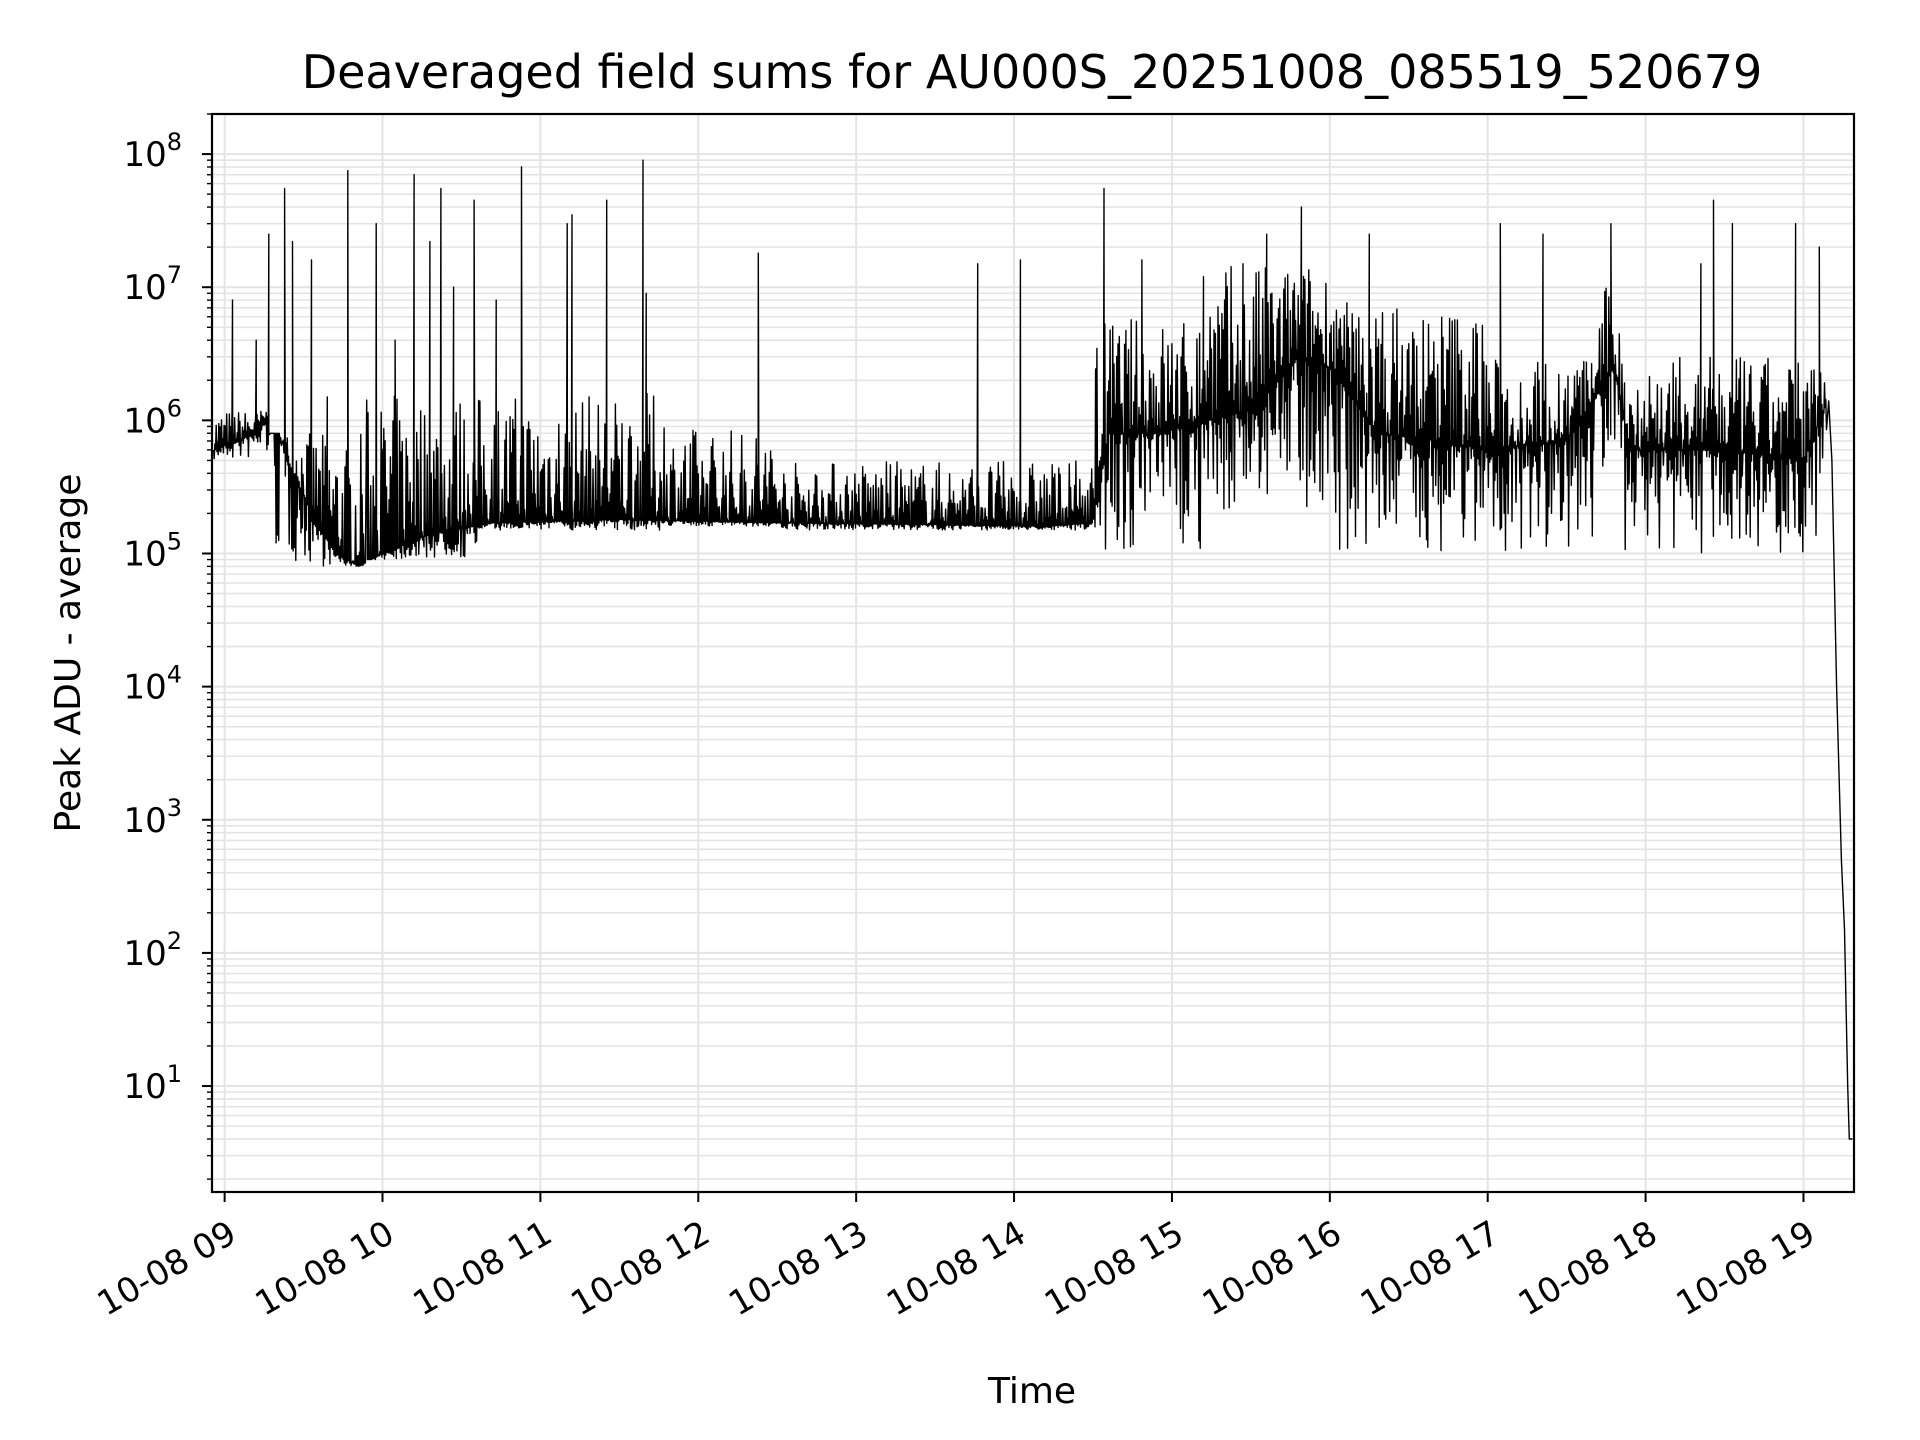  What do you see at coordinates (325, 1268) in the screenshot?
I see `x-tick-label: 10-08 10` at bounding box center [325, 1268].